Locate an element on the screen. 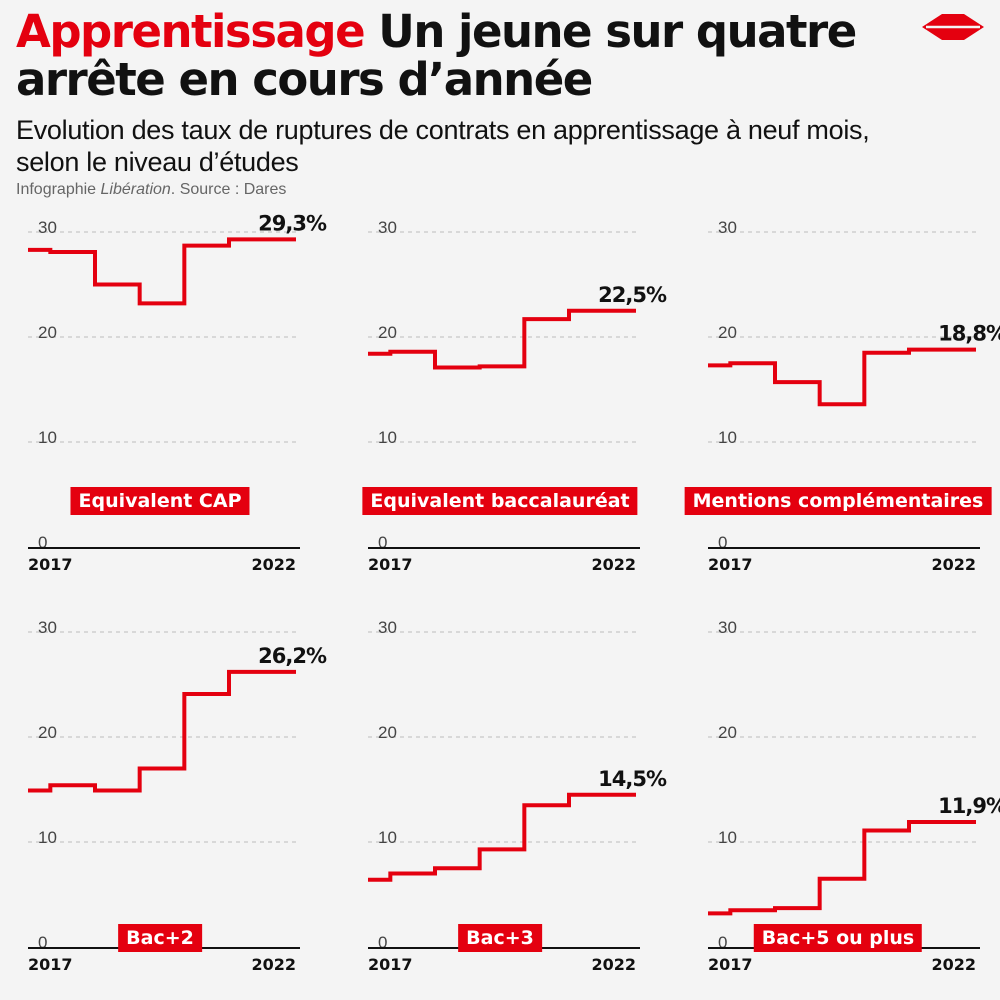  chart-title-badge: Equivalent CAP is located at coordinates (160, 501).